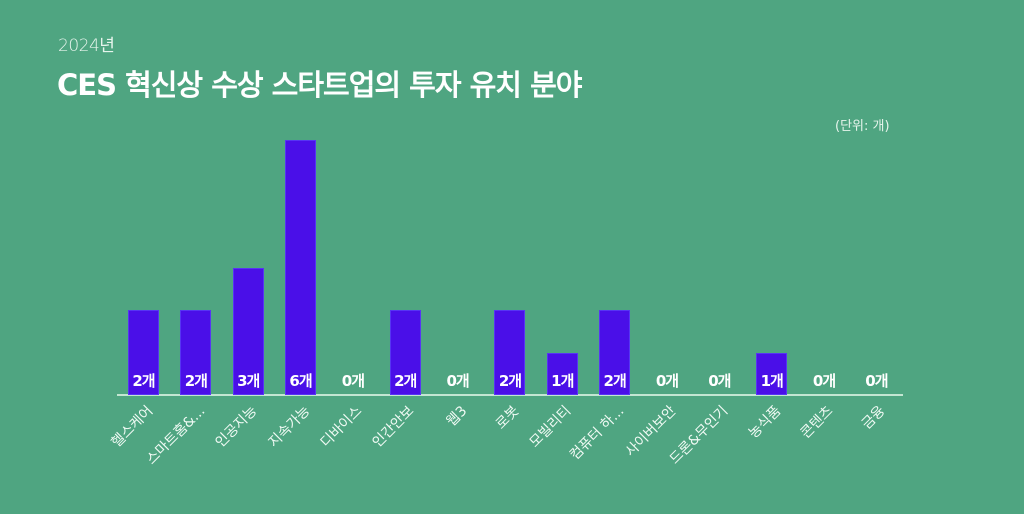  I want to click on chart-title: CES 혁신상 수상 스타트업의 투자 유치 분야, so click(319, 85).